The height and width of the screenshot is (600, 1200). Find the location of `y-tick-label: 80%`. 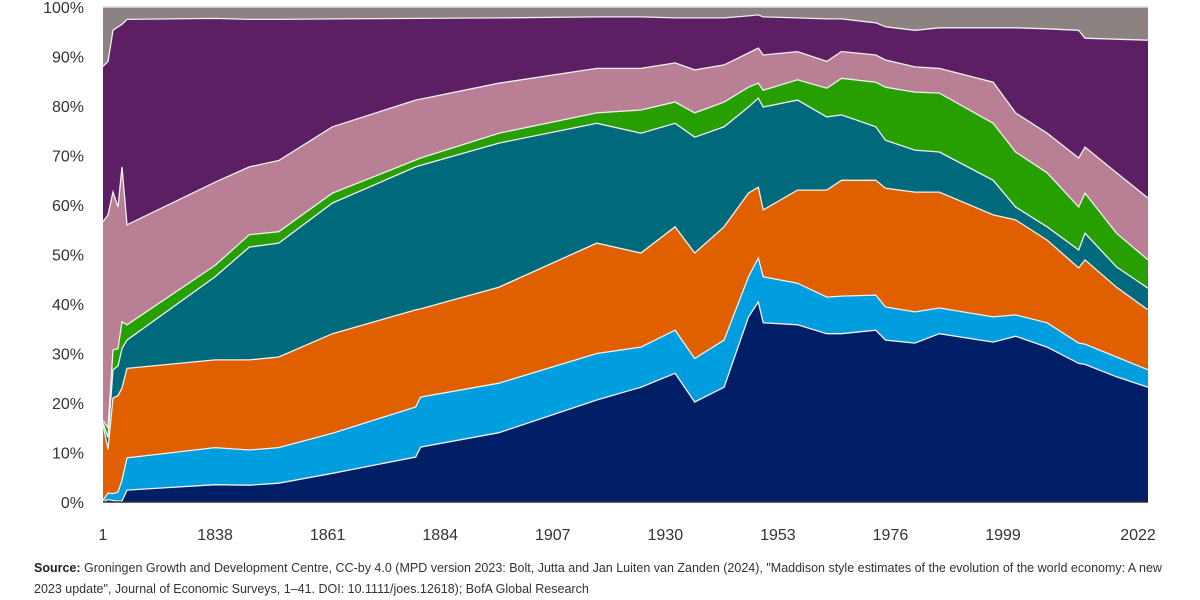

y-tick-label: 80% is located at coordinates (68, 107).